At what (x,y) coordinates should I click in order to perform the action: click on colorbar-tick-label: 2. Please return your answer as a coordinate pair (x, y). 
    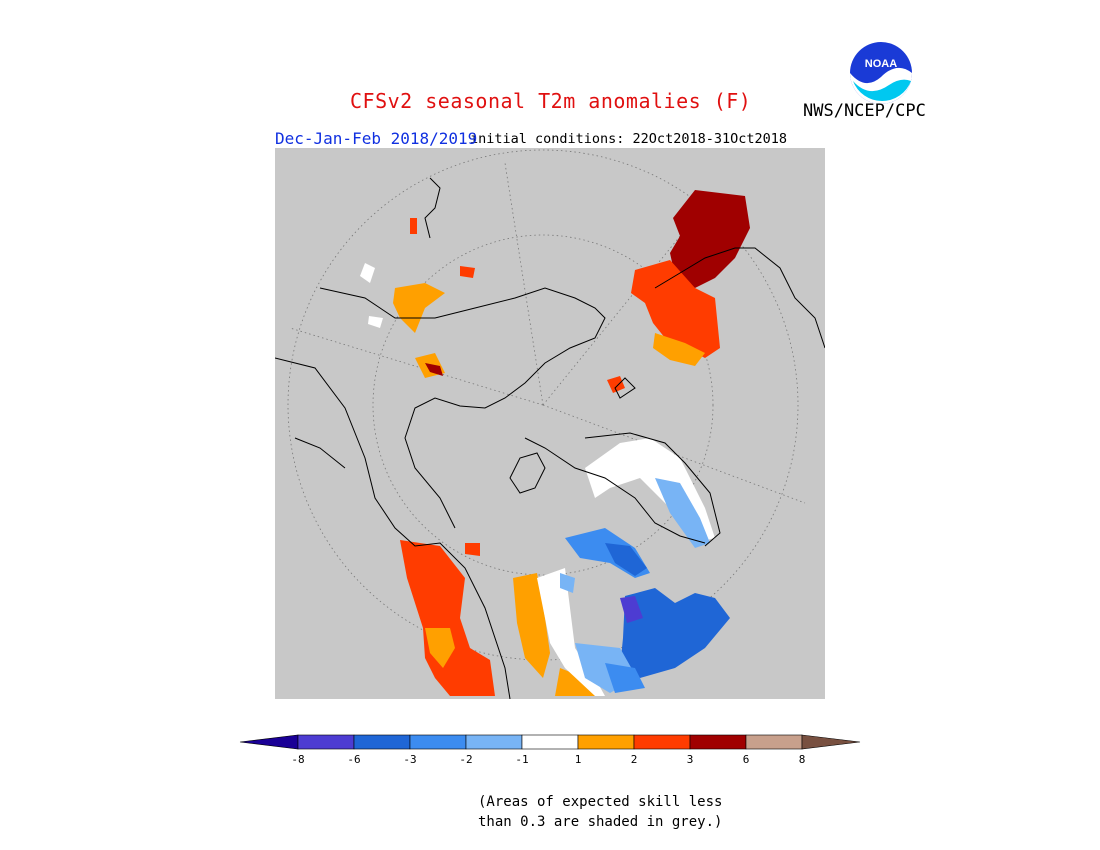
    Looking at the image, I should click on (634, 759).